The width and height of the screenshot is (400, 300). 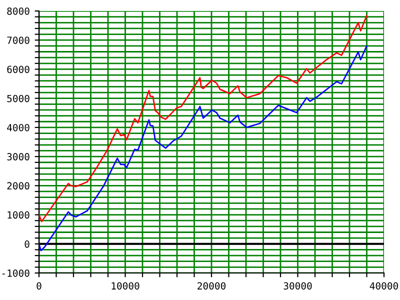 What do you see at coordinates (18, 186) in the screenshot?
I see `y-tick-label: 2000` at bounding box center [18, 186].